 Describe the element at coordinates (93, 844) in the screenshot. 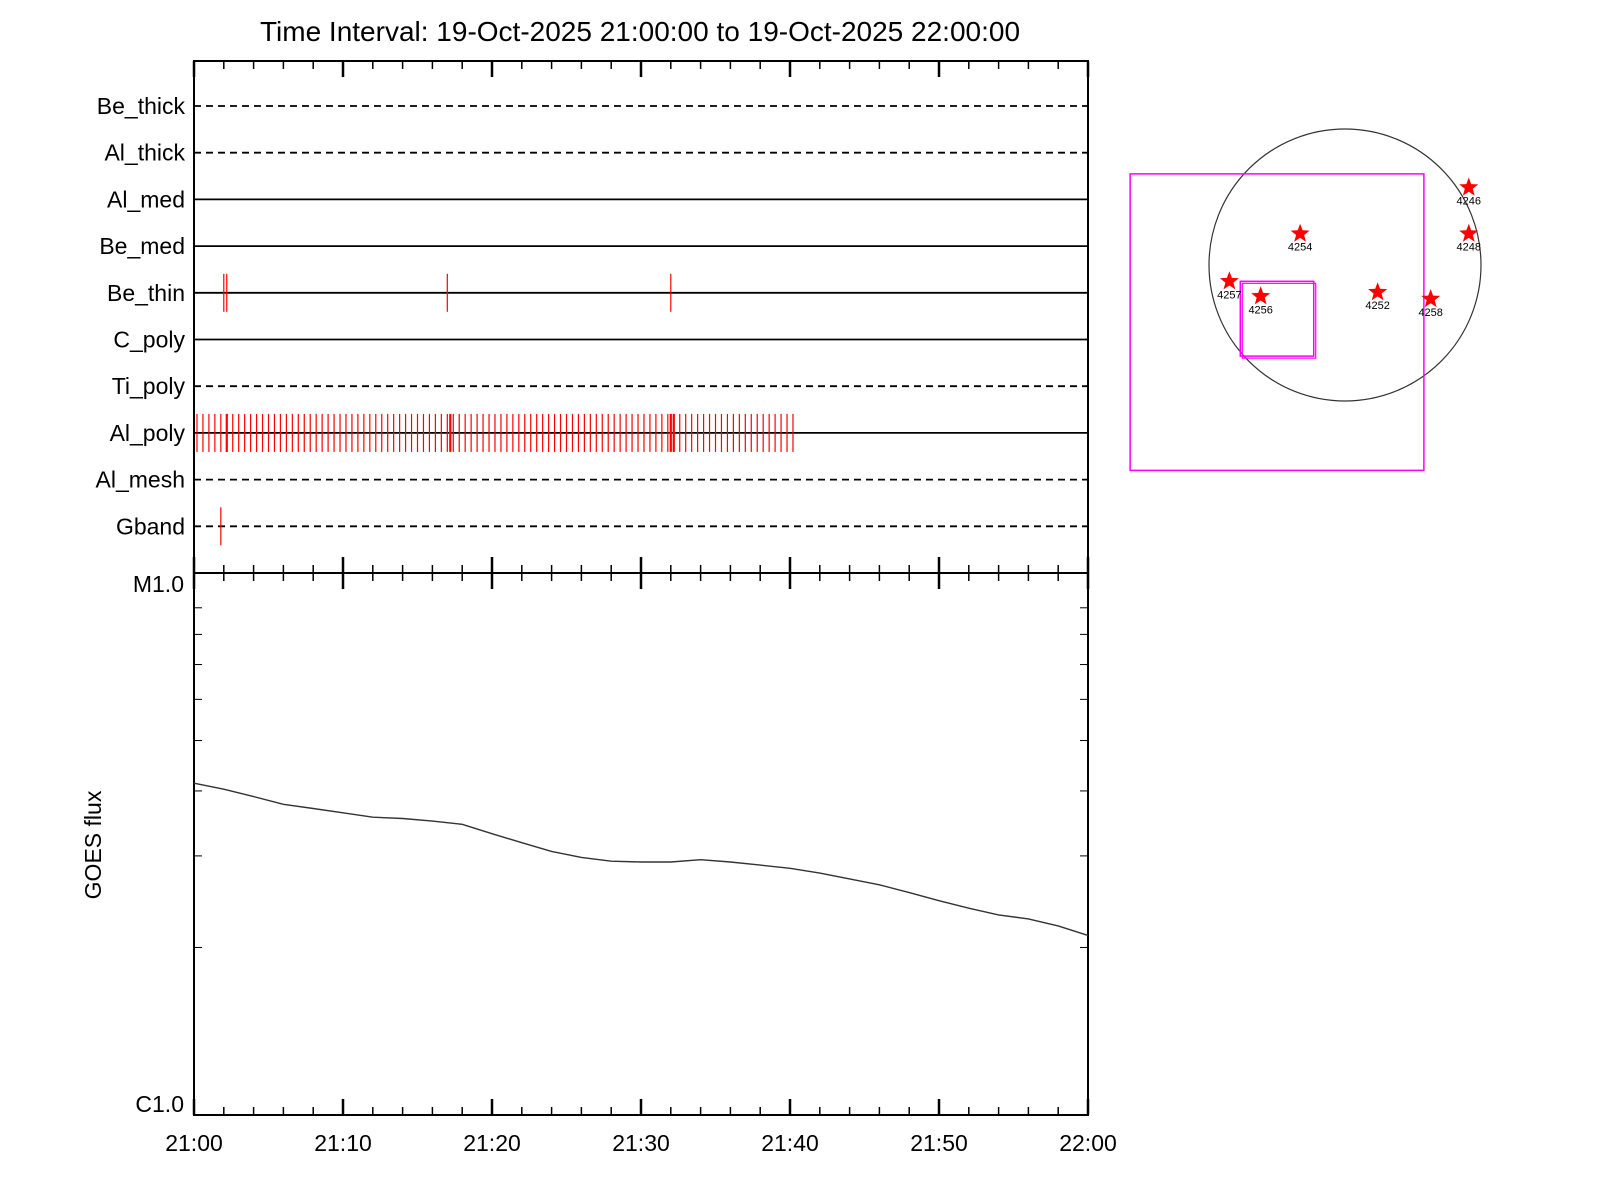

I see `flux-y-axis-label: GOES flux` at that location.